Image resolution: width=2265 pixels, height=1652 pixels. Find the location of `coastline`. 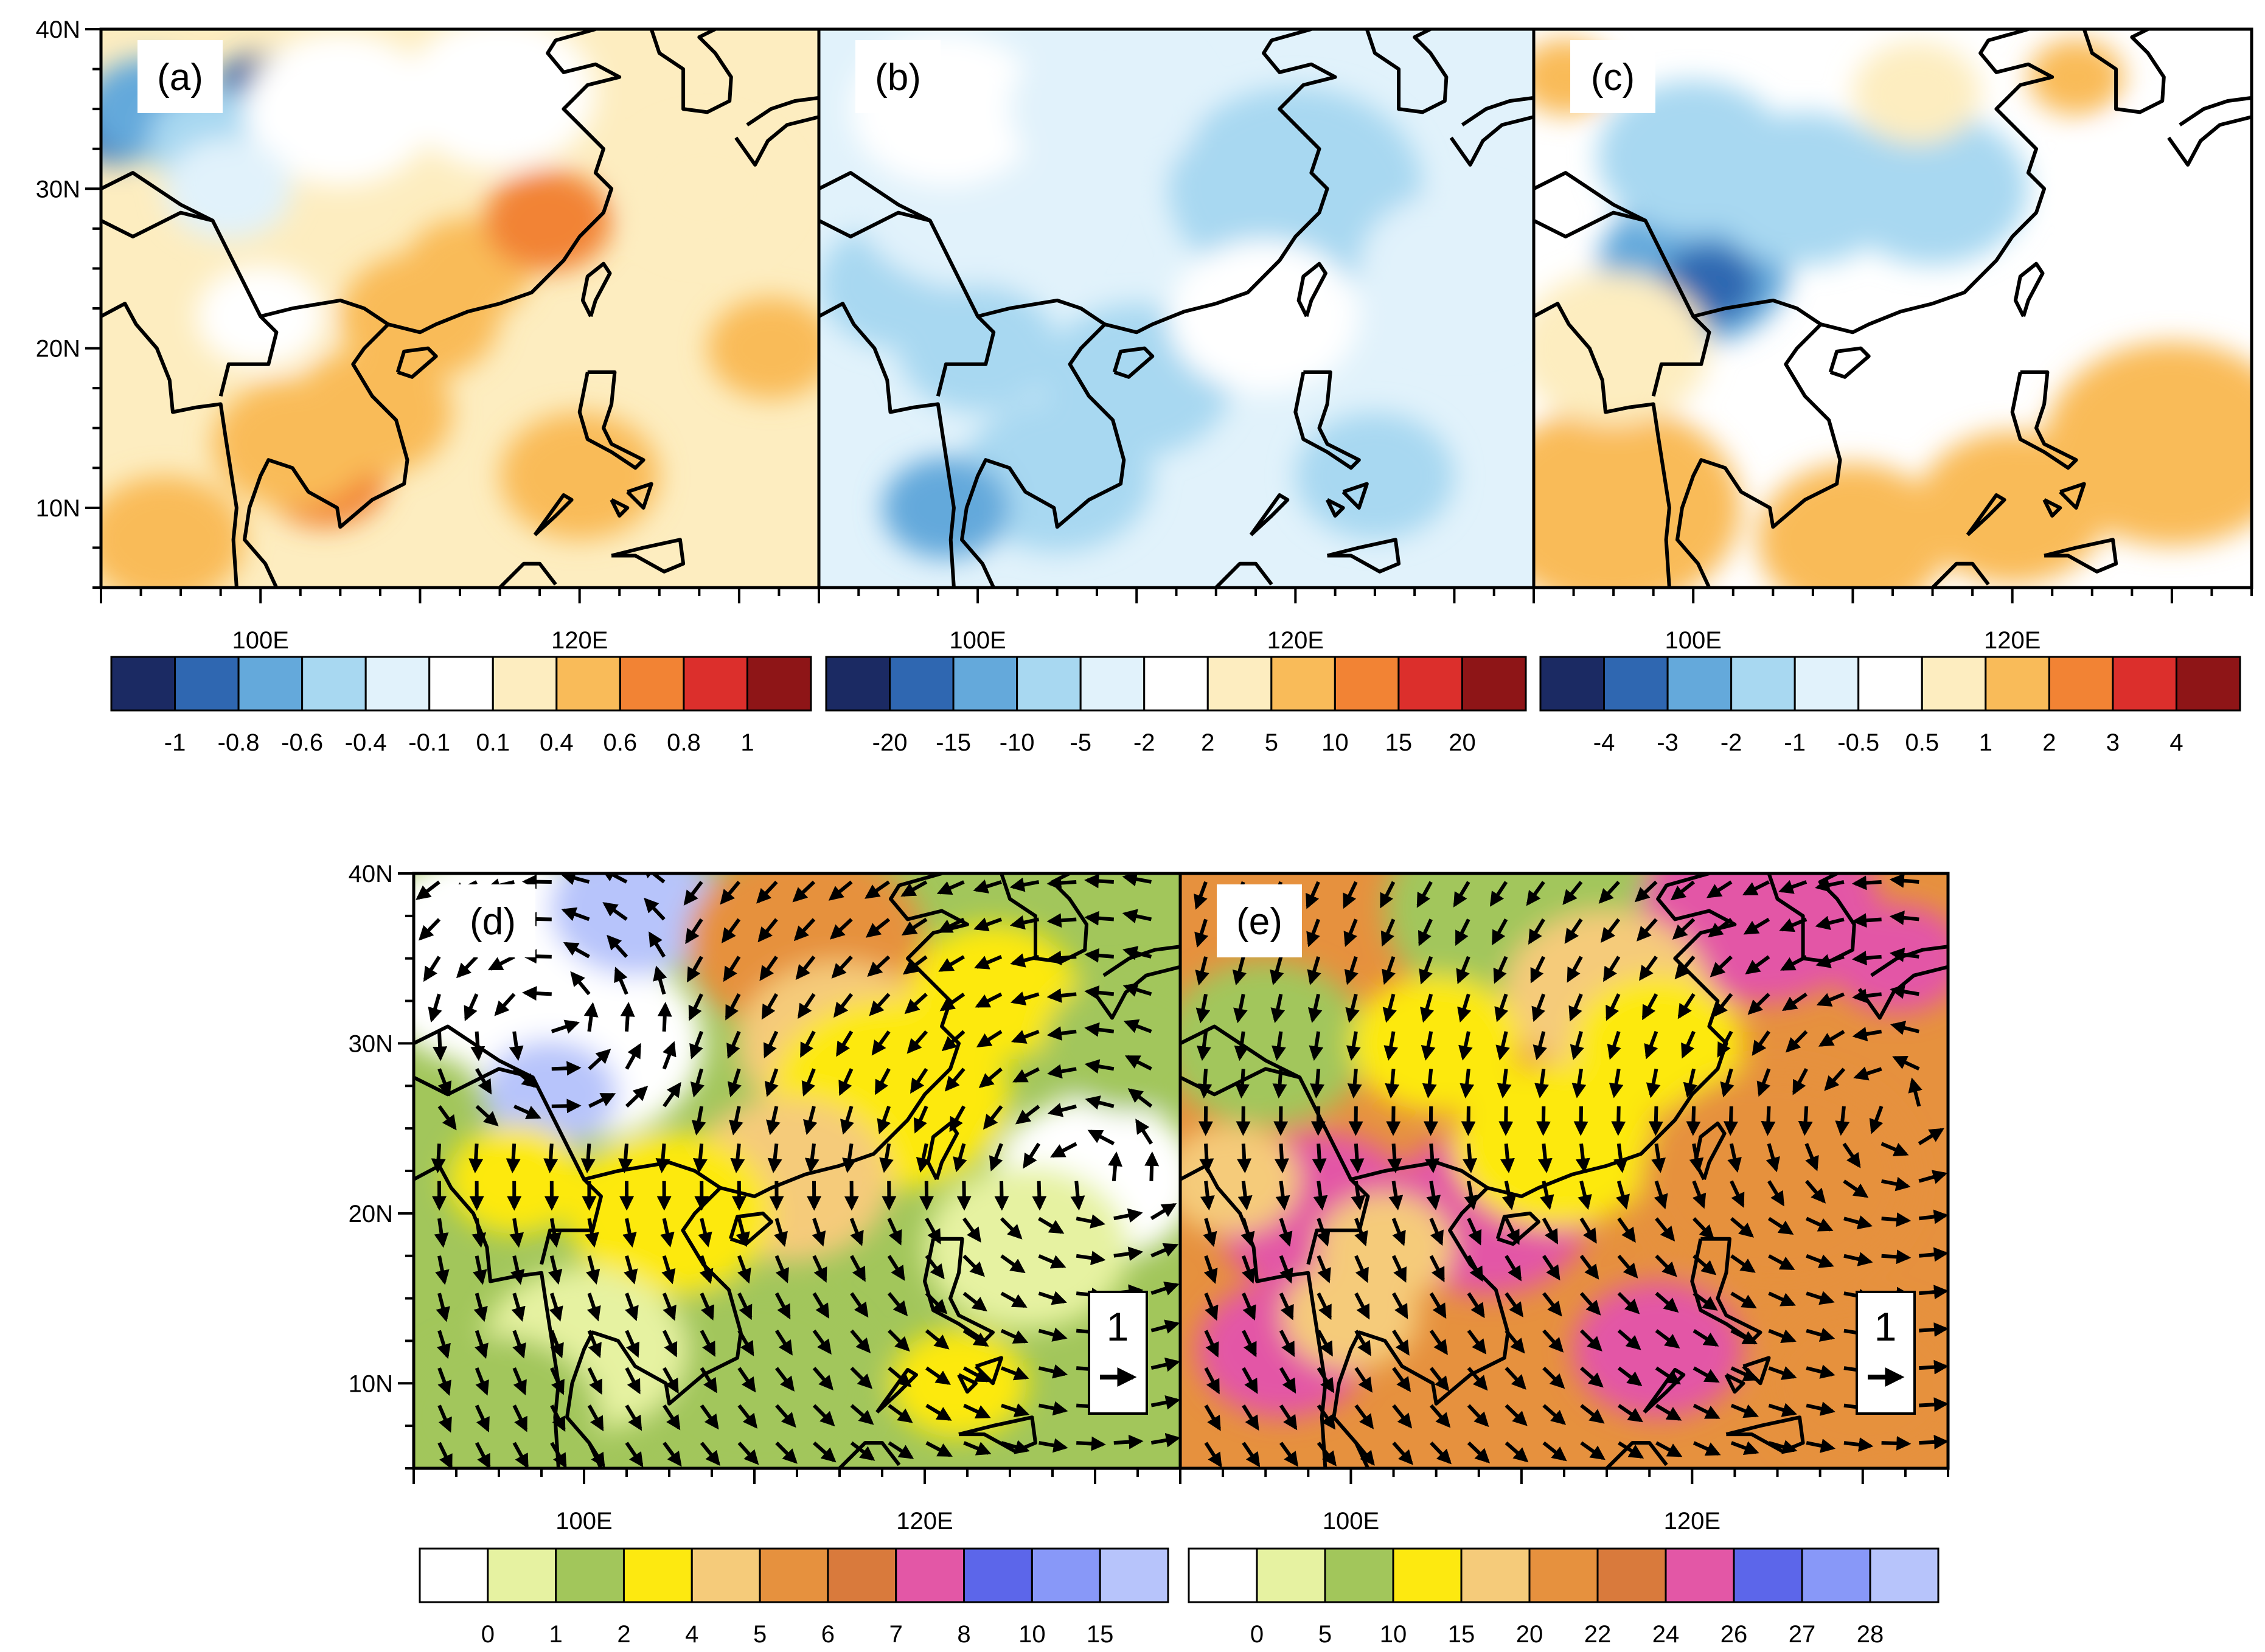

coastline is located at coordinates (1893, 308).